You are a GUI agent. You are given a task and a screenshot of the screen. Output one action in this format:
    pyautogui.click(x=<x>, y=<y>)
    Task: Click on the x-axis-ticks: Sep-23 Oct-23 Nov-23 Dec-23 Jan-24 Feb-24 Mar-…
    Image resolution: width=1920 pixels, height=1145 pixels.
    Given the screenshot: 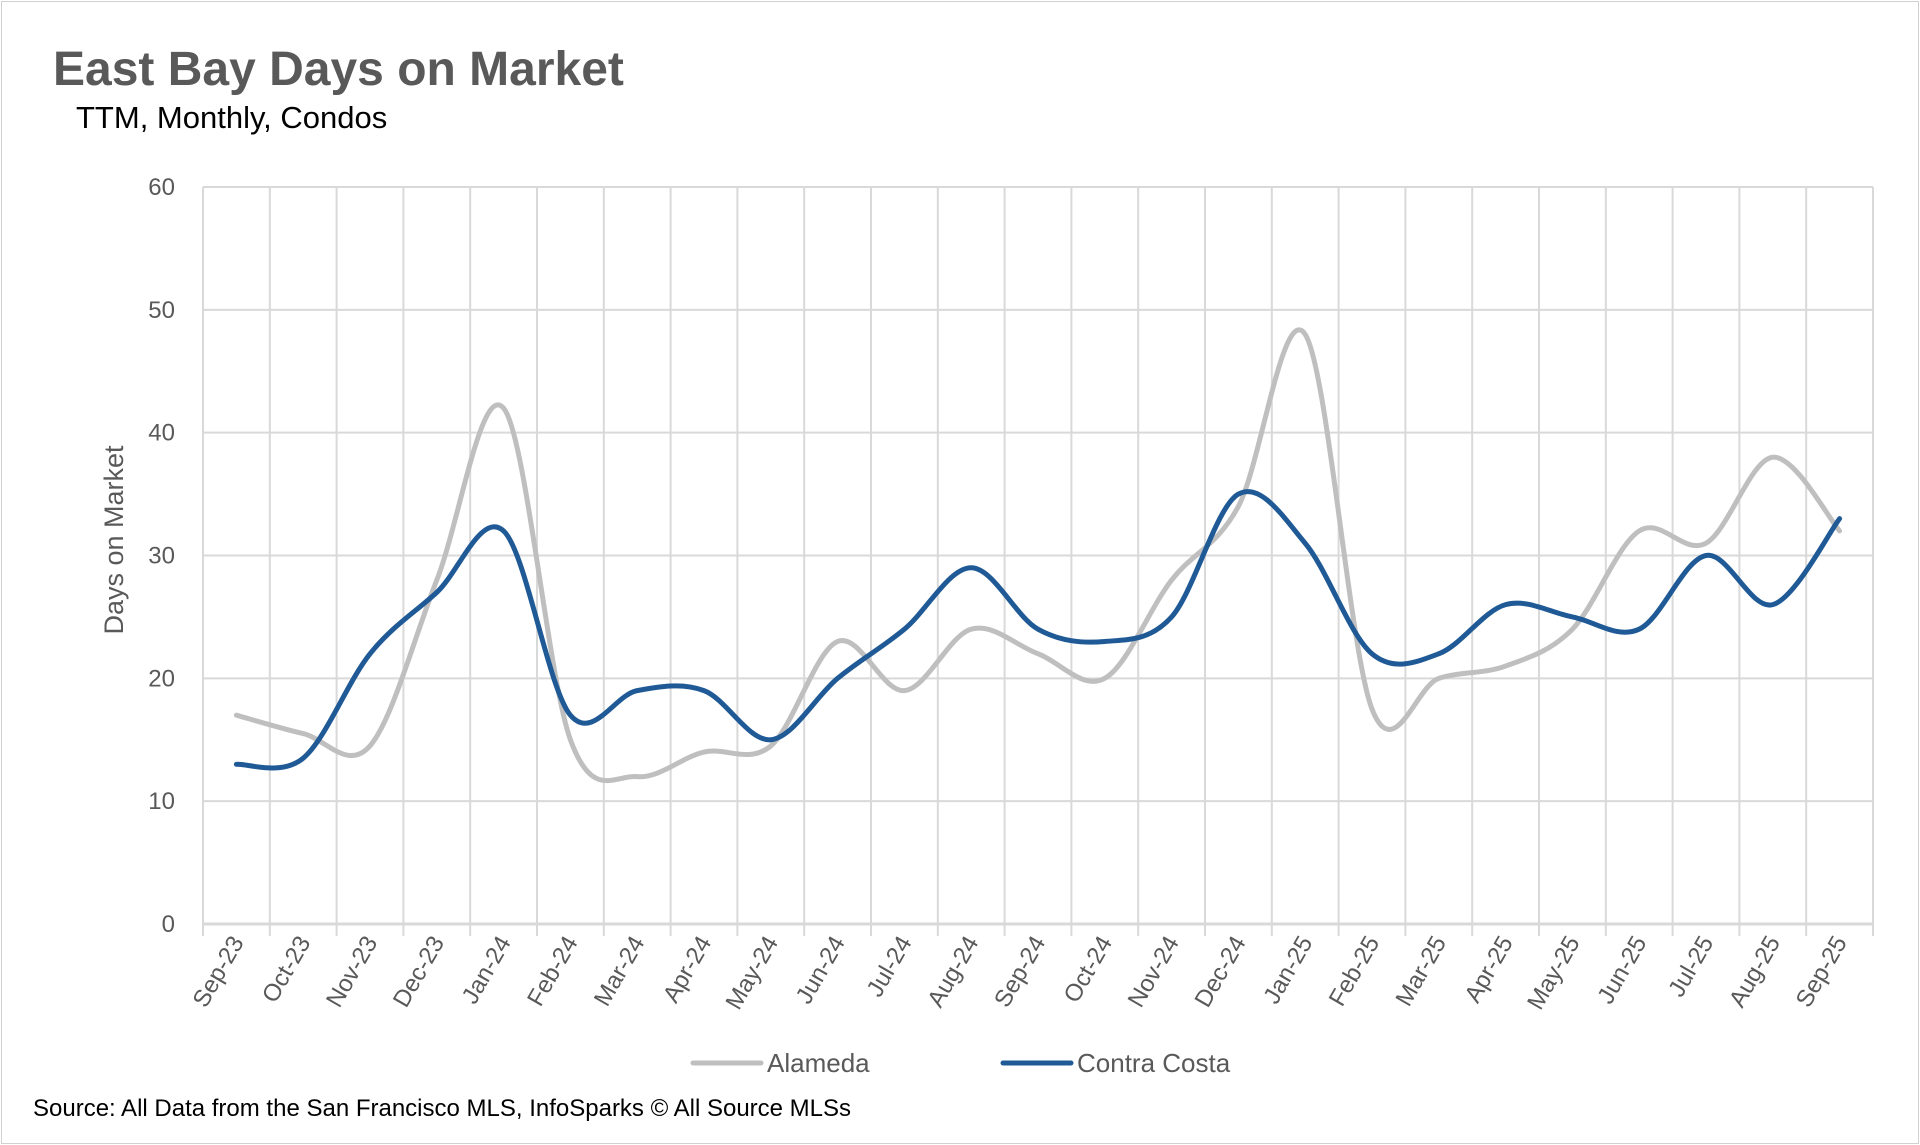 What is the action you would take?
    pyautogui.click(x=1020, y=972)
    